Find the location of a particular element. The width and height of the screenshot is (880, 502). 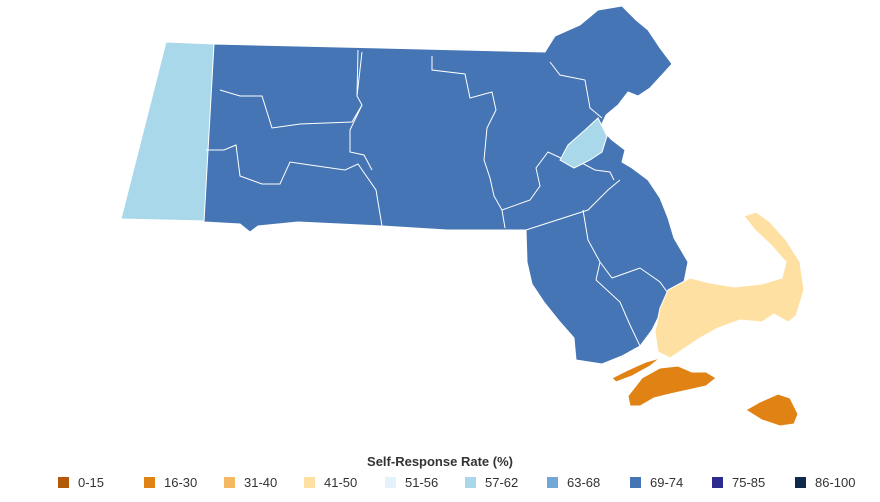

region-western-county is located at coordinates (167, 131).